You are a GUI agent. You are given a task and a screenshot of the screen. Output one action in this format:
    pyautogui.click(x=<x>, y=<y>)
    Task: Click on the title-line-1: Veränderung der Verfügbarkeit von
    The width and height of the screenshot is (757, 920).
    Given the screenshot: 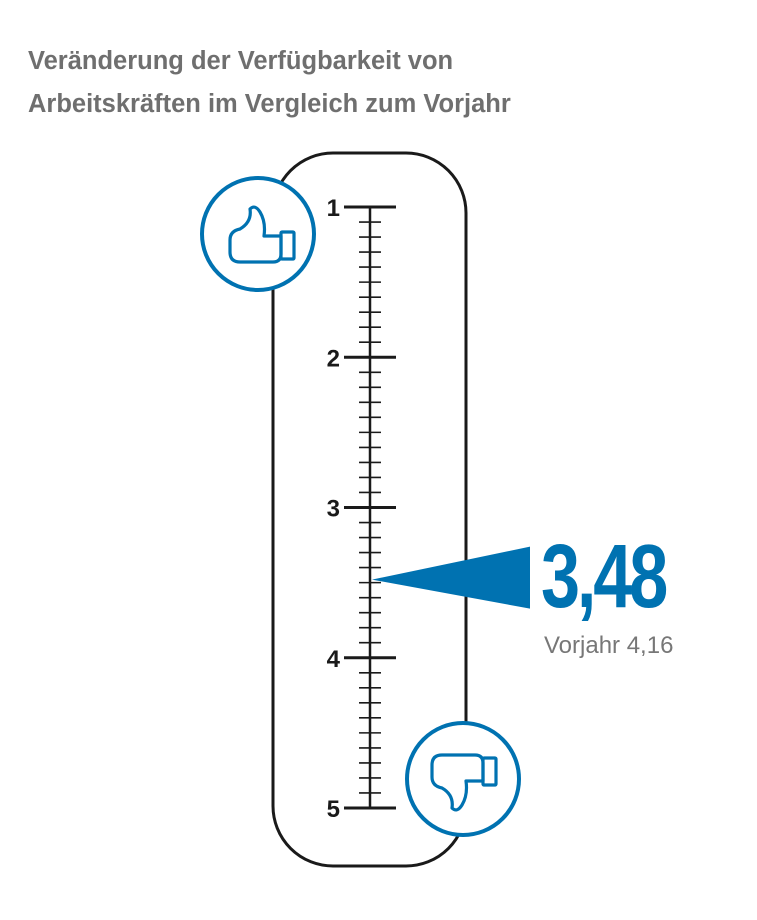 What is the action you would take?
    pyautogui.click(x=241, y=61)
    